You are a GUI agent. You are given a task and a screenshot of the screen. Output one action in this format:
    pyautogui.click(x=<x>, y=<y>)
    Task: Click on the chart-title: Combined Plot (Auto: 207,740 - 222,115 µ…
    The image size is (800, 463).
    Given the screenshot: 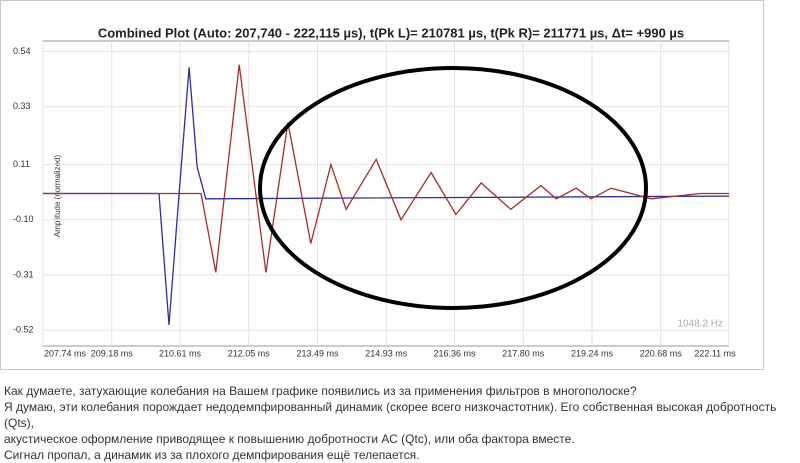 What is the action you would take?
    pyautogui.click(x=391, y=32)
    